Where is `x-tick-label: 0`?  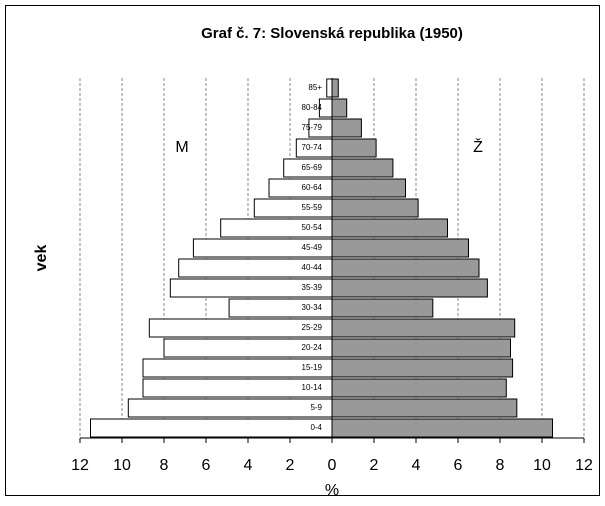
x-tick-label: 0 is located at coordinates (332, 465).